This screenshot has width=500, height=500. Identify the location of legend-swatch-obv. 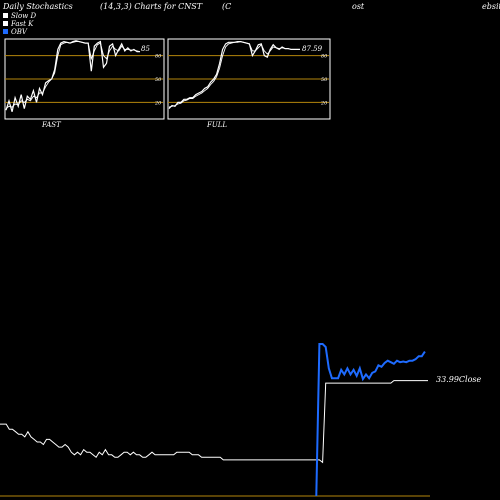
(5, 31).